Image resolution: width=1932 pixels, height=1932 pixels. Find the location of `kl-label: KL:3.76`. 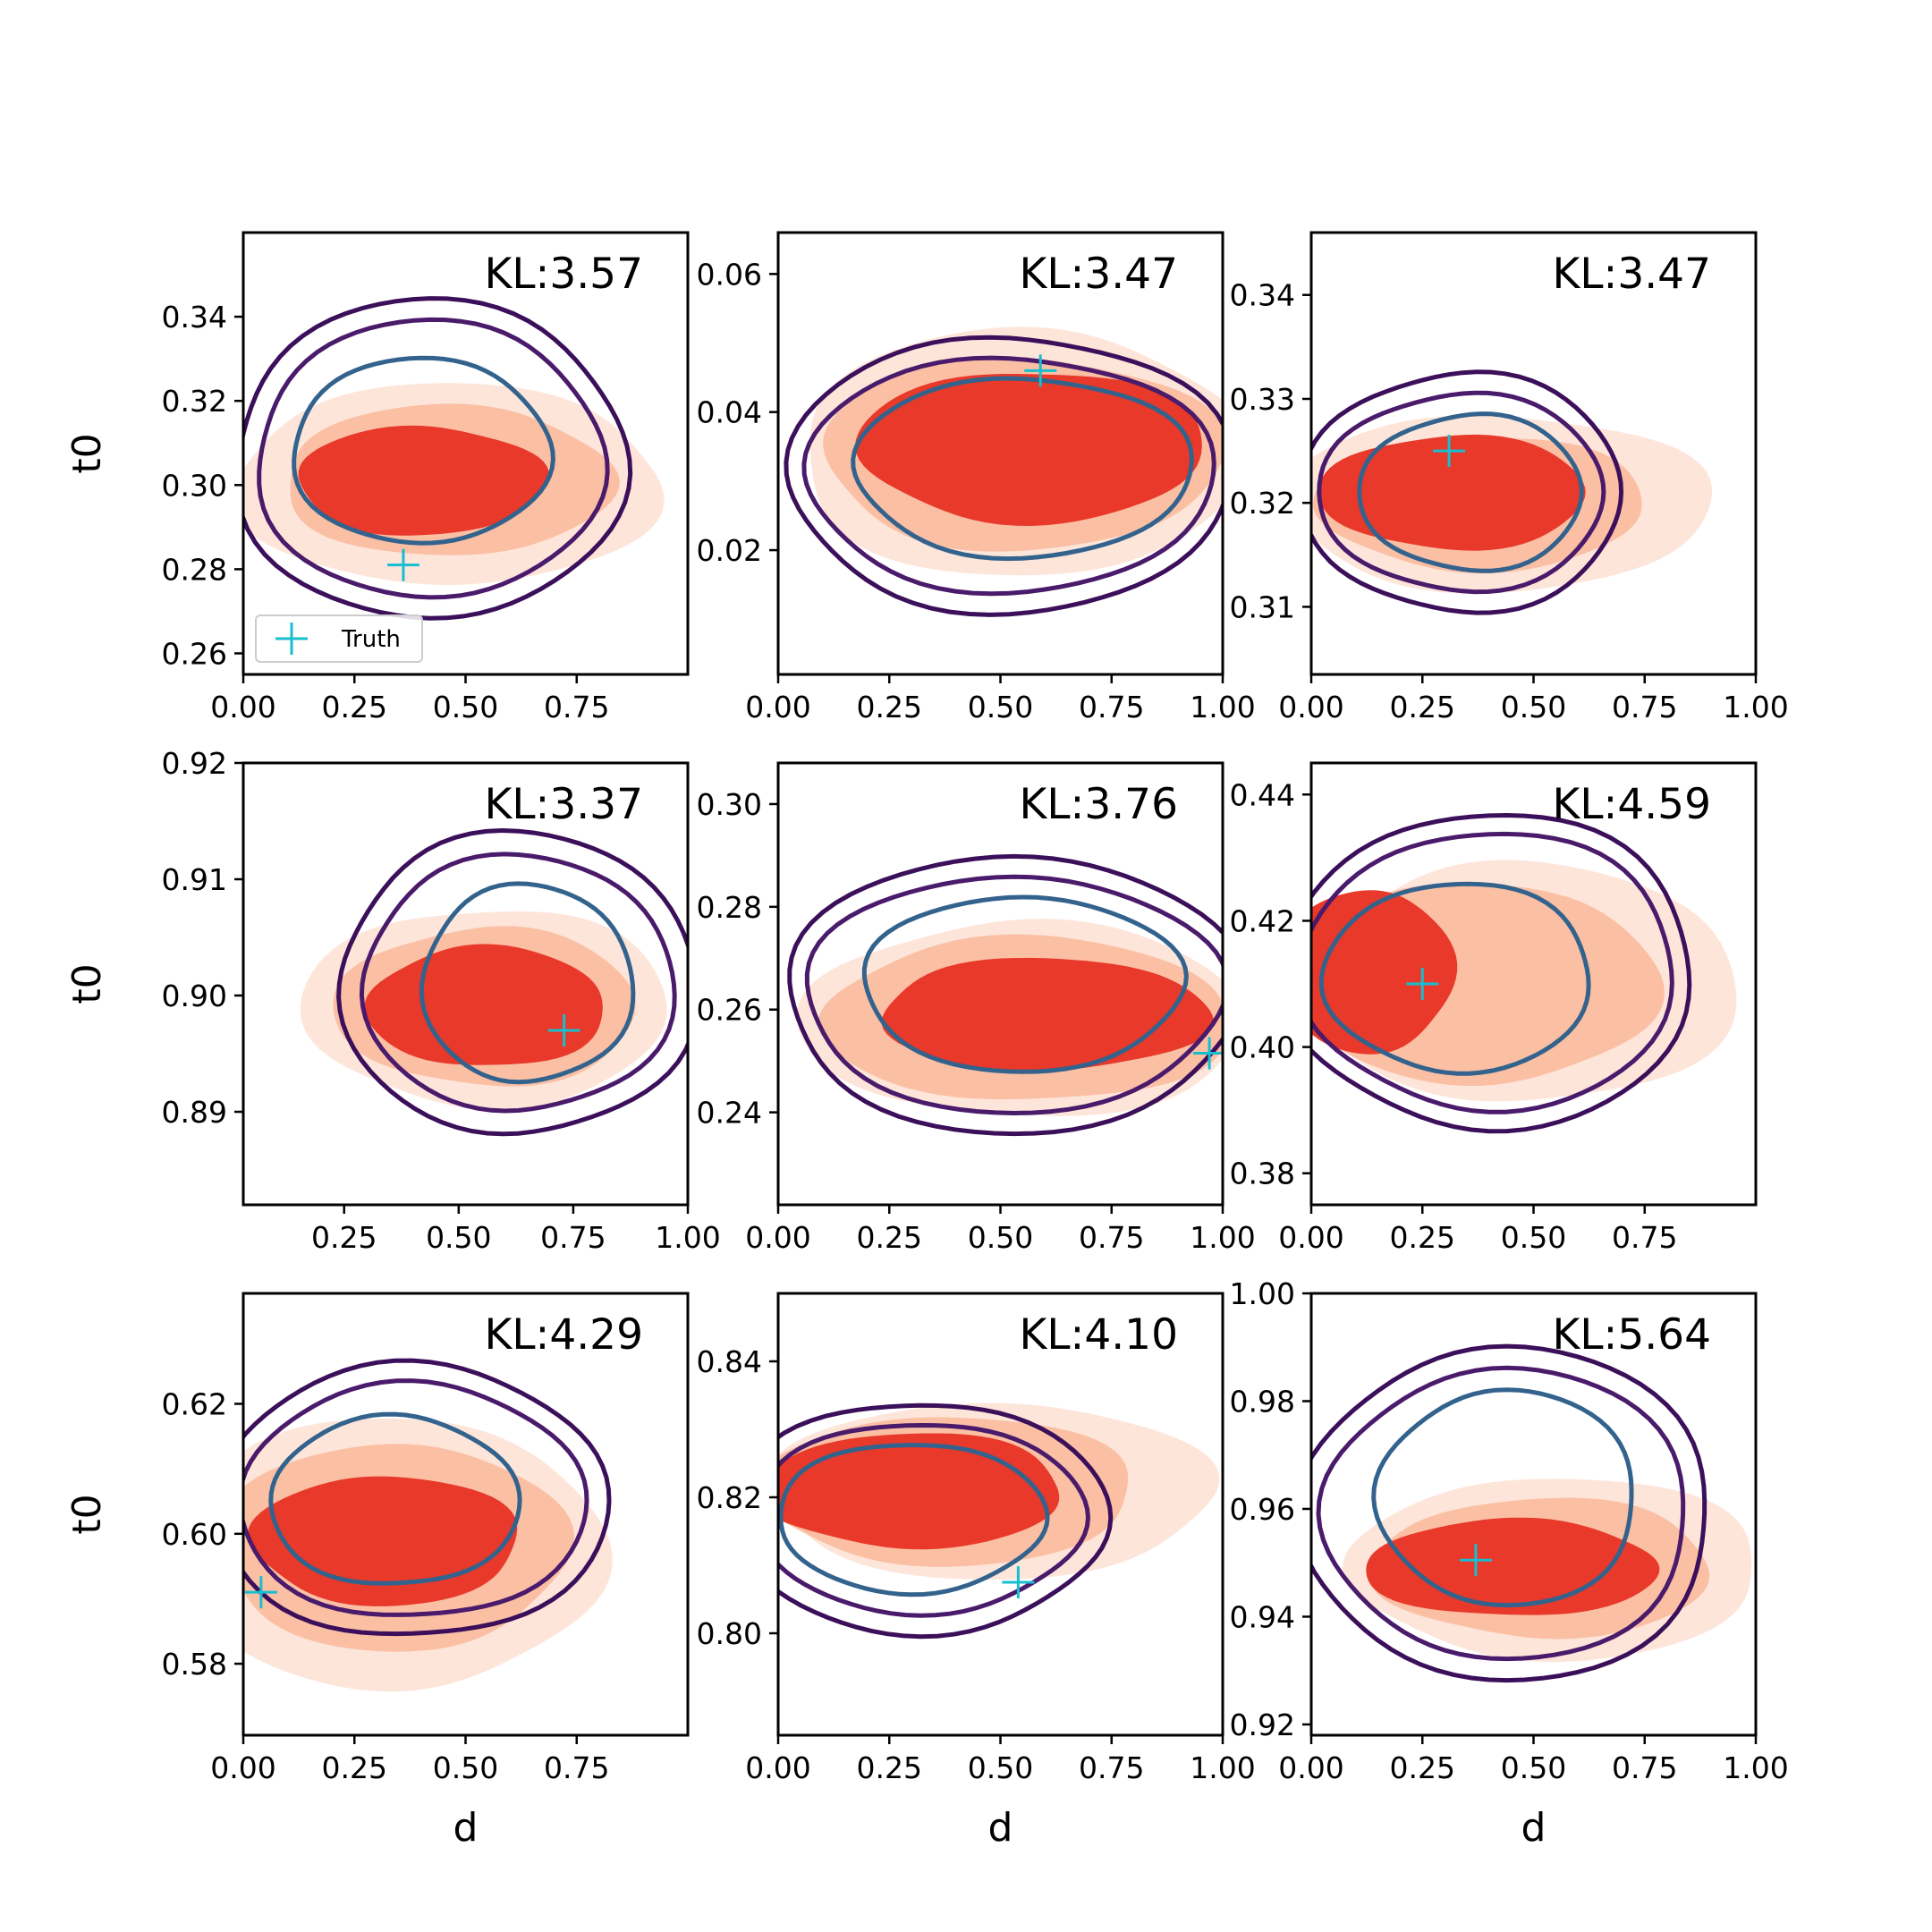

kl-label: KL:3.76 is located at coordinates (1099, 804).